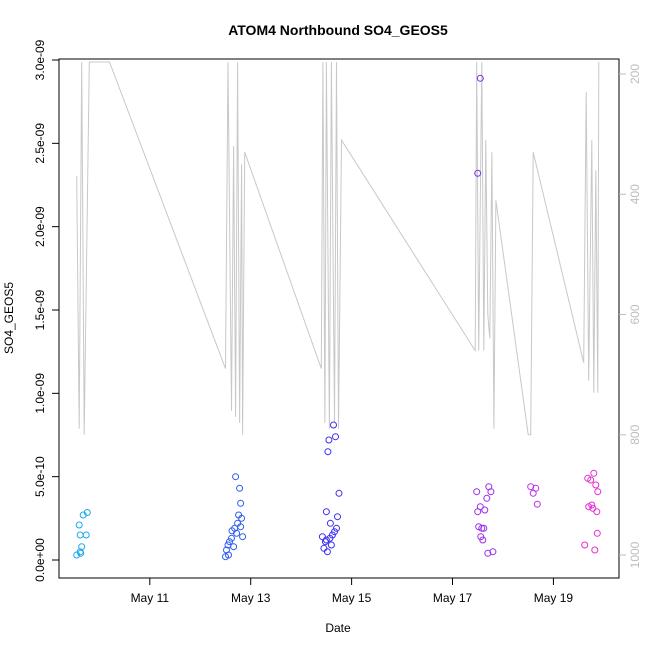  I want to click on y-tick-label: 5.0e-10, so click(40, 476).